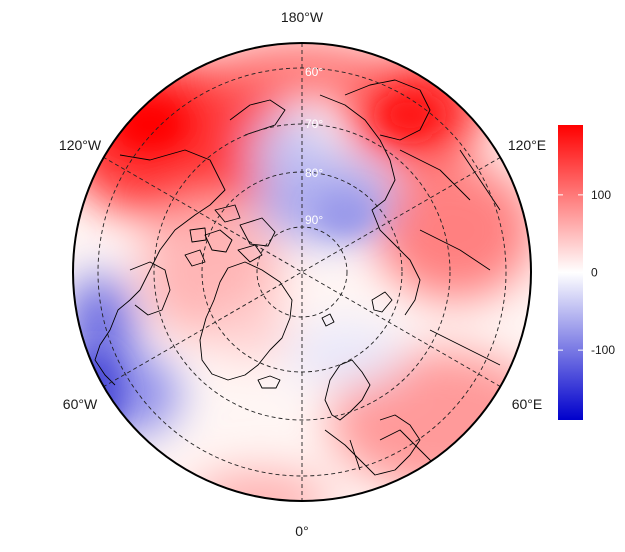  I want to click on colorbar-ticks: 100 0 -100, so click(586, 272).